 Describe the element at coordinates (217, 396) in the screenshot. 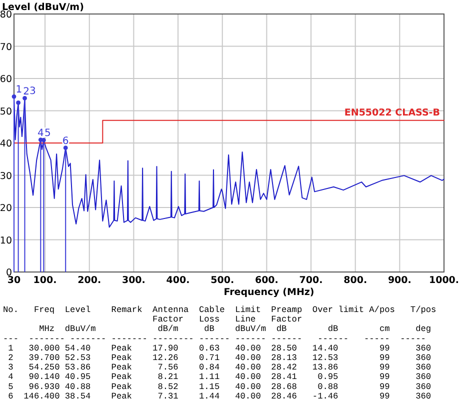

I see `text: 6 146.400 38.54 Peak 7.31 1.44 40.00 28.46 -1.46 99 360` at that location.